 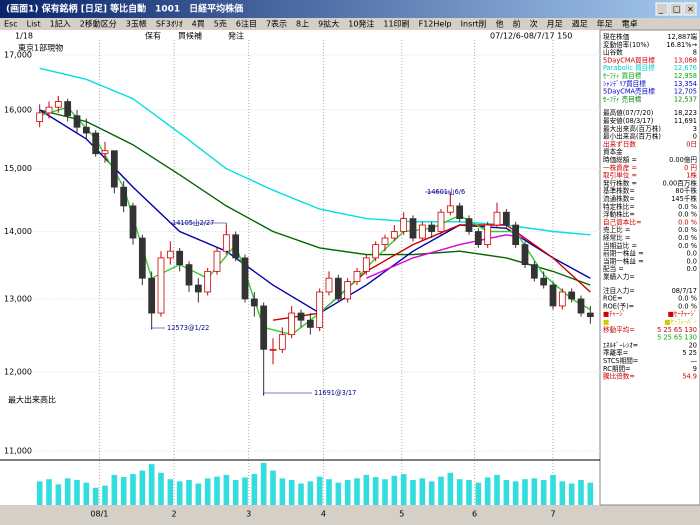 What do you see at coordinates (632, 128) in the screenshot?
I see `info-label: 最大出来高(百万株)` at bounding box center [632, 128].